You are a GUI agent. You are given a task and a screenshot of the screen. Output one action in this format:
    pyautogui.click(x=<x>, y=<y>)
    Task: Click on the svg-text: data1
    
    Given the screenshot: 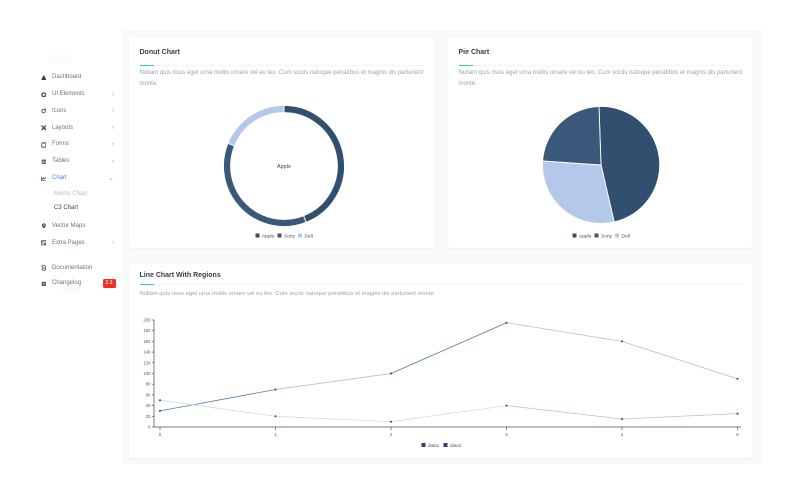 What is the action you would take?
    pyautogui.click(x=434, y=445)
    